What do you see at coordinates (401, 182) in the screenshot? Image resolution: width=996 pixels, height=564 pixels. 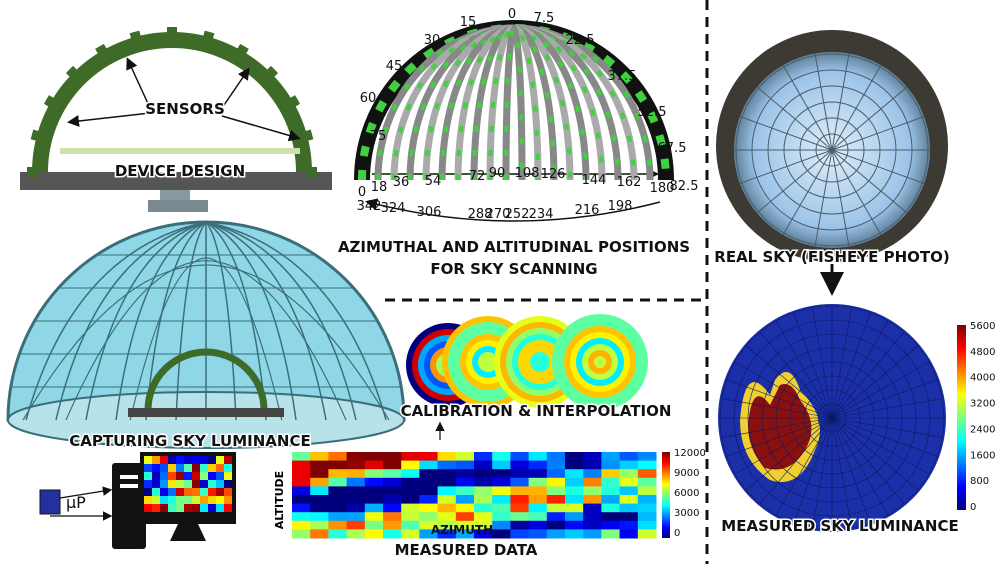 I see `azimuth-label: 36` at bounding box center [401, 182].